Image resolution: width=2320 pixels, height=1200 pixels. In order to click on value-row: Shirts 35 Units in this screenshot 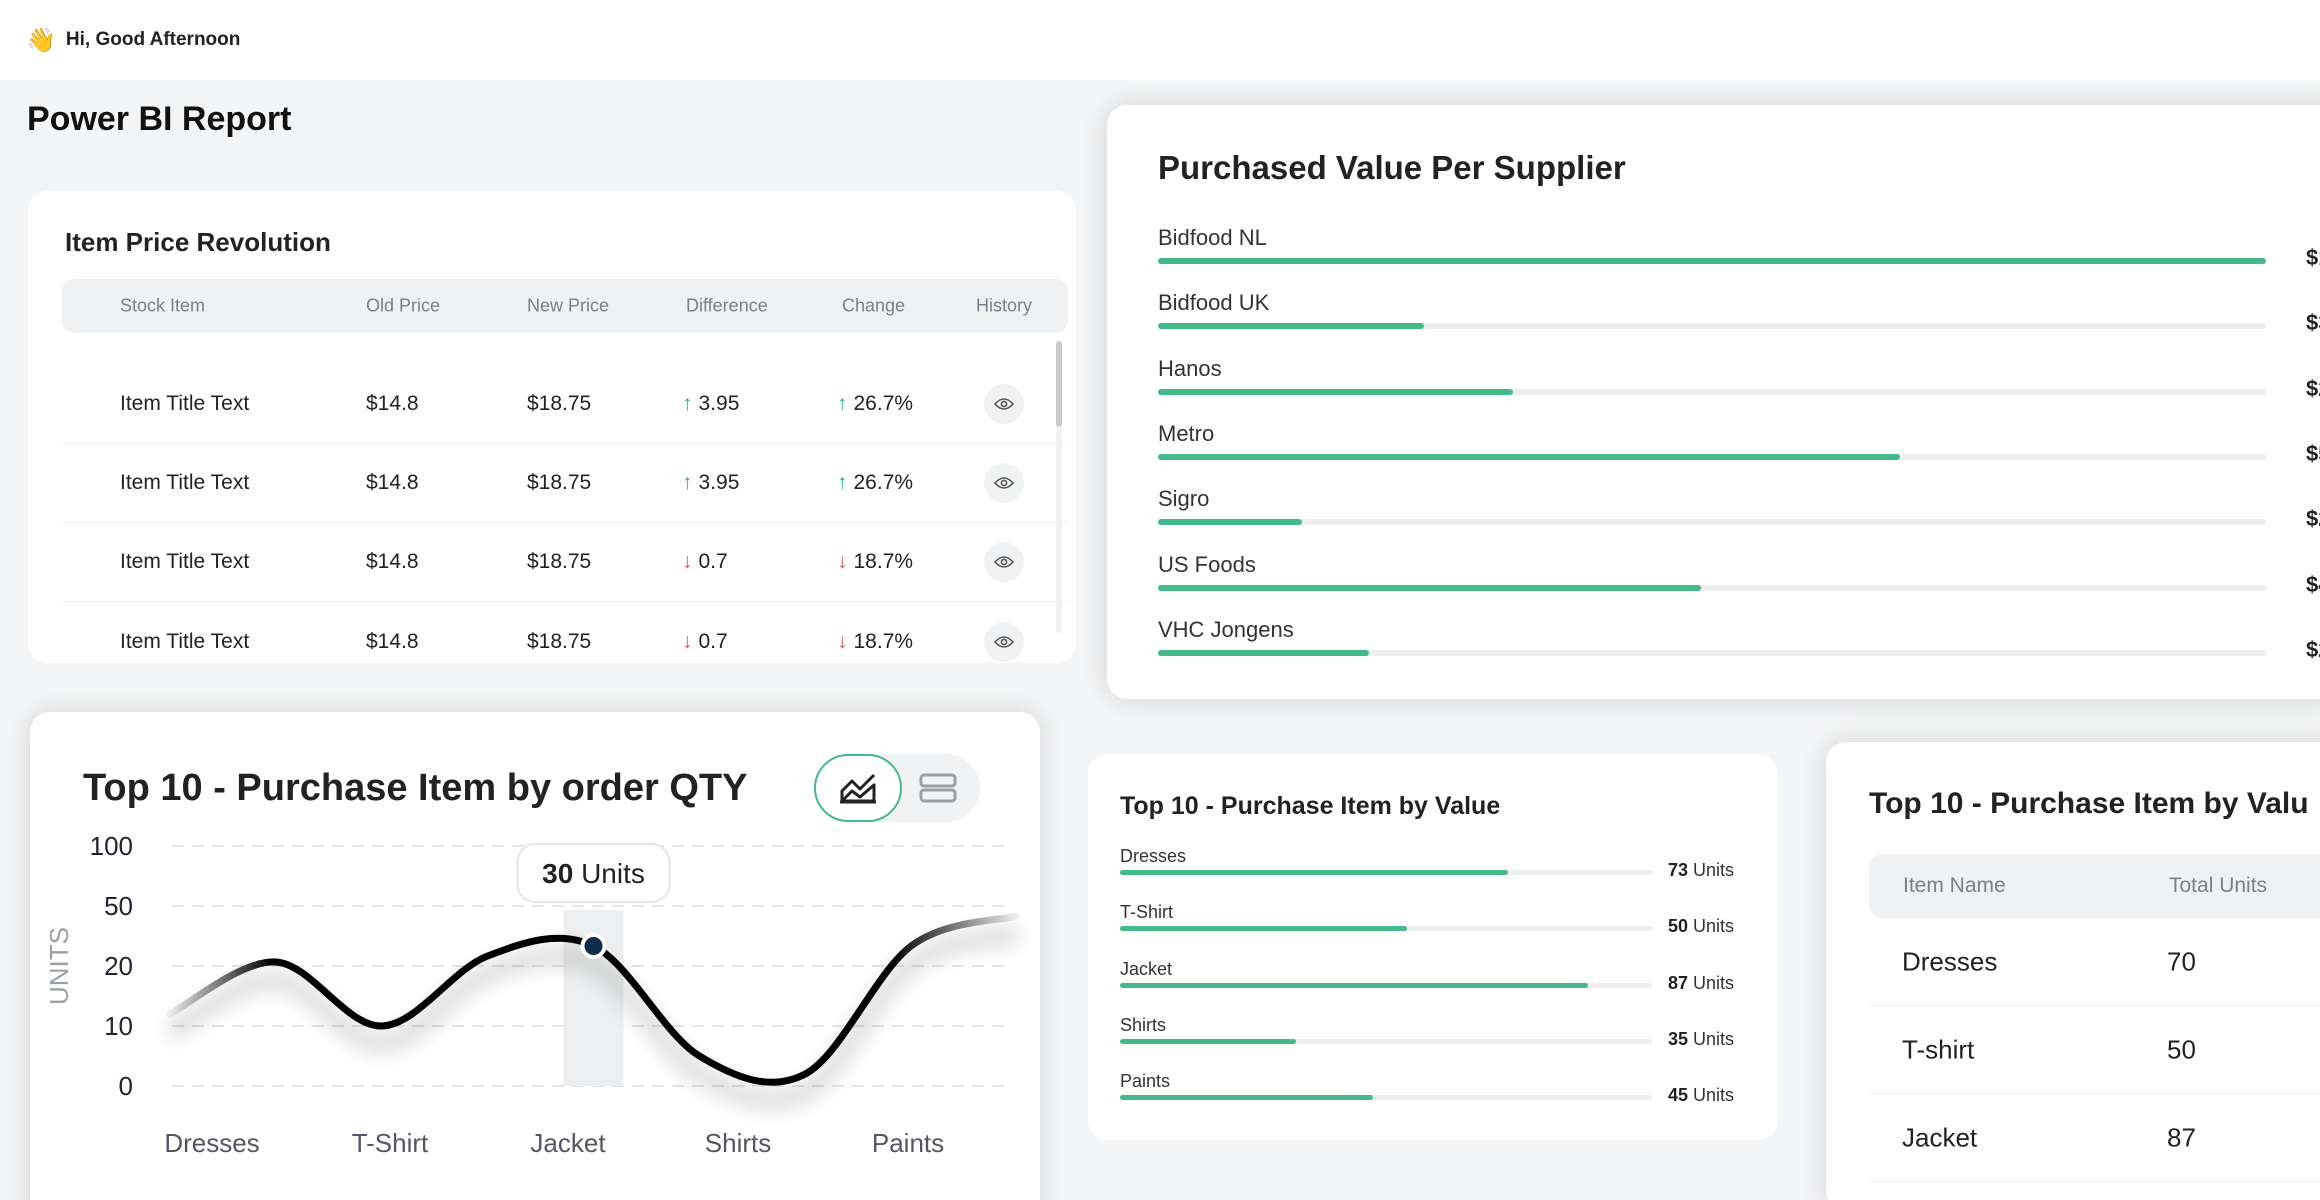, I will do `click(1440, 1040)`.